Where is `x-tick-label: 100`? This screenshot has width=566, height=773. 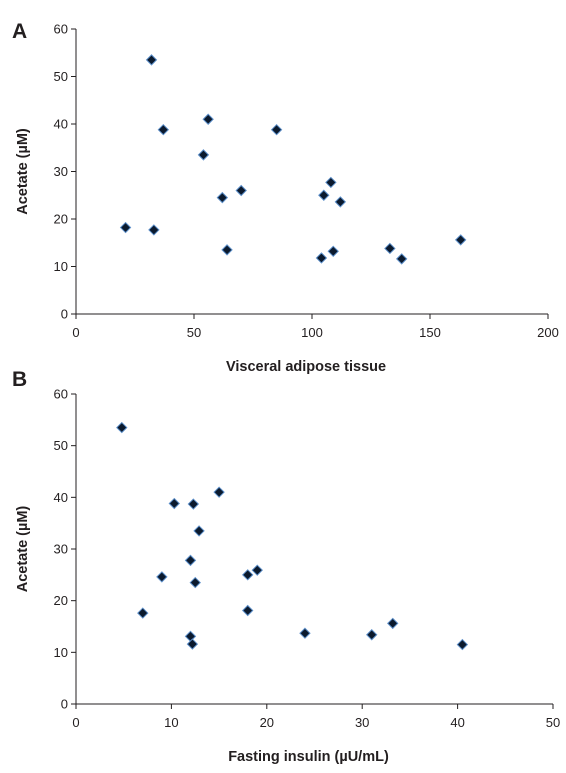
x-tick-label: 100 is located at coordinates (312, 332).